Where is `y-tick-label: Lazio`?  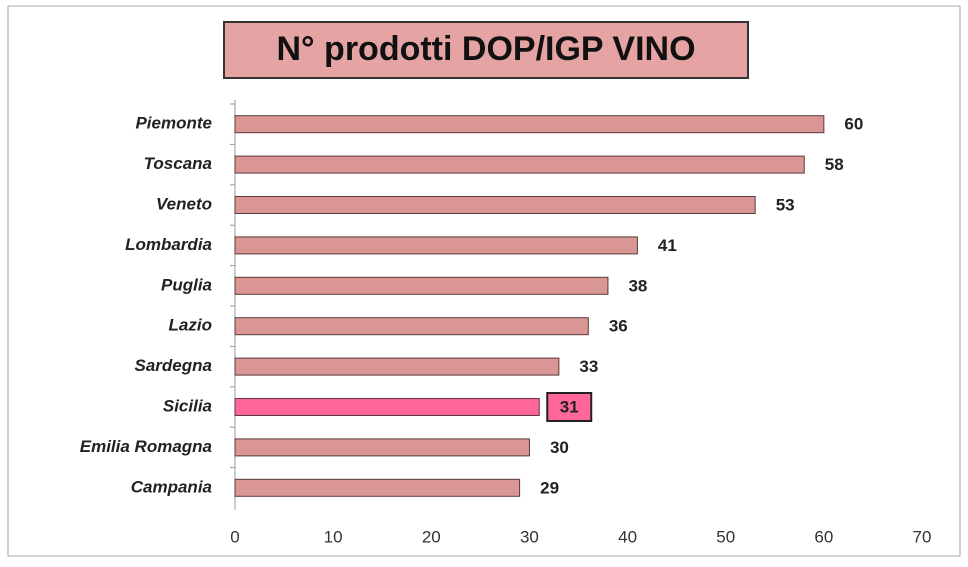 y-tick-label: Lazio is located at coordinates (190, 325).